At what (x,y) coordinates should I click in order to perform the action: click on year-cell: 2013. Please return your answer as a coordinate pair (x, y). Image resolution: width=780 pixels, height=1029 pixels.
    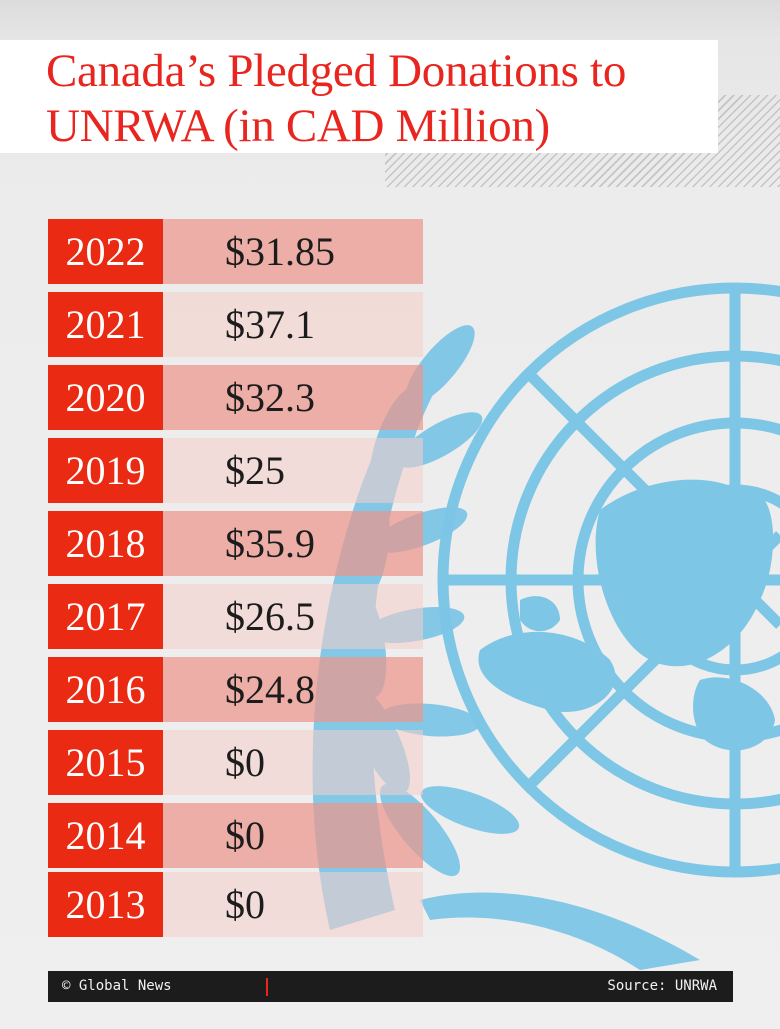
    Looking at the image, I should click on (105, 904).